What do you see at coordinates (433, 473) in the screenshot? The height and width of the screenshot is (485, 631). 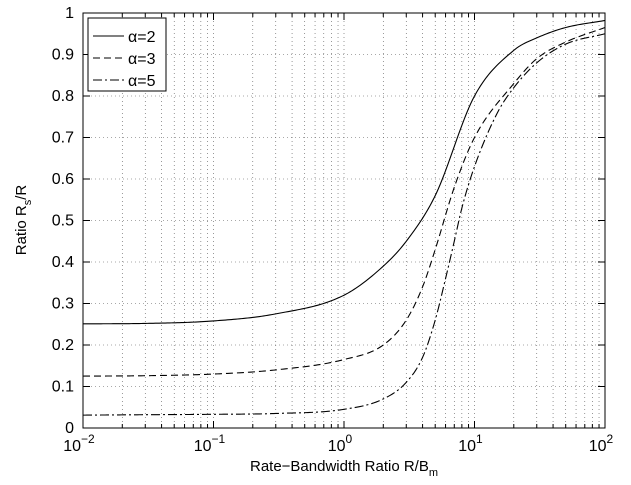 I see `x-axis-label-subscript: m` at bounding box center [433, 473].